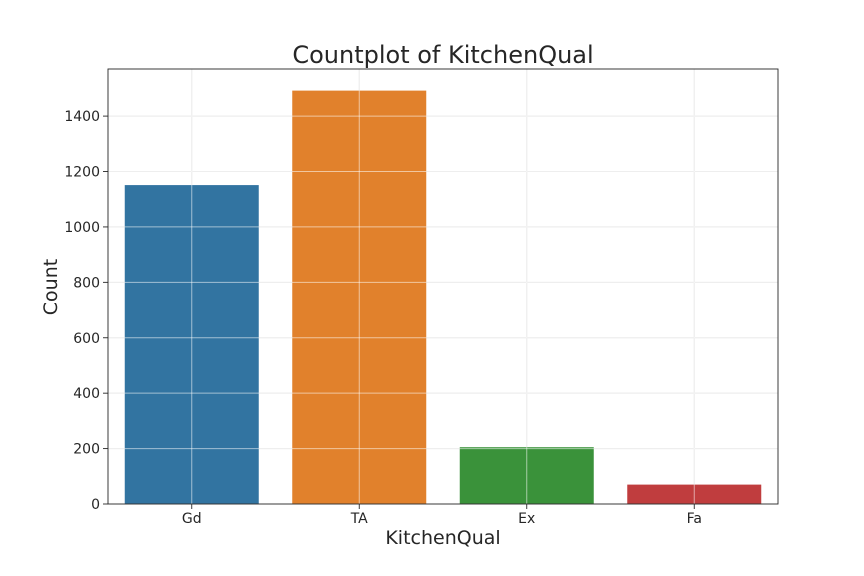 The width and height of the screenshot is (864, 576). What do you see at coordinates (82, 117) in the screenshot?
I see `y-tick-label: 1400` at bounding box center [82, 117].